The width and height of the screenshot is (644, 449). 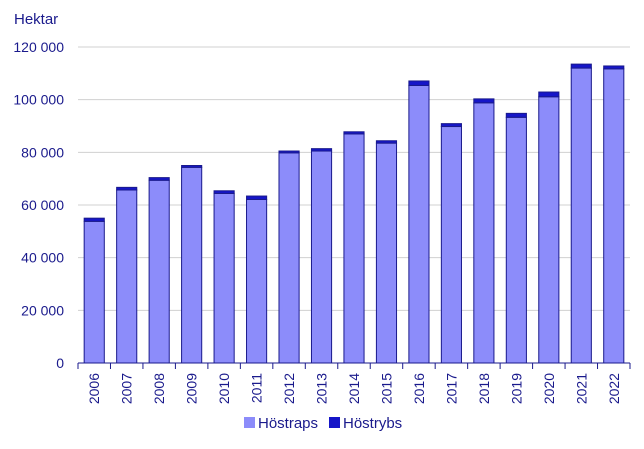 What do you see at coordinates (484, 233) in the screenshot?
I see `bar-hostraps-2018` at bounding box center [484, 233].